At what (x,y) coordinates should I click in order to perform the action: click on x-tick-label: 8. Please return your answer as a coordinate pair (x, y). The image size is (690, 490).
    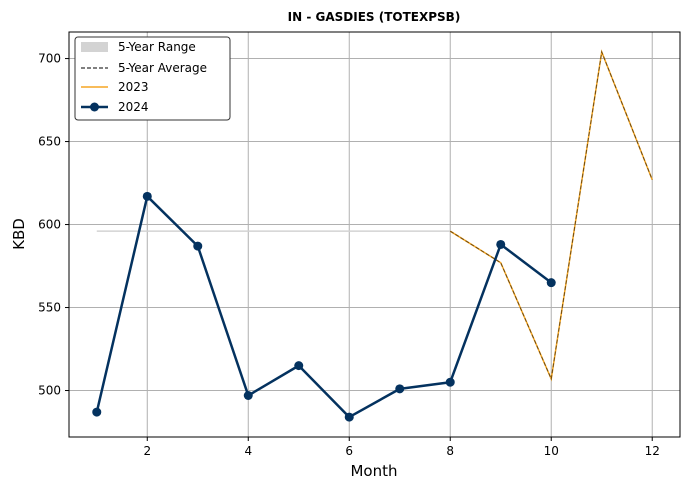
    Looking at the image, I should click on (450, 451).